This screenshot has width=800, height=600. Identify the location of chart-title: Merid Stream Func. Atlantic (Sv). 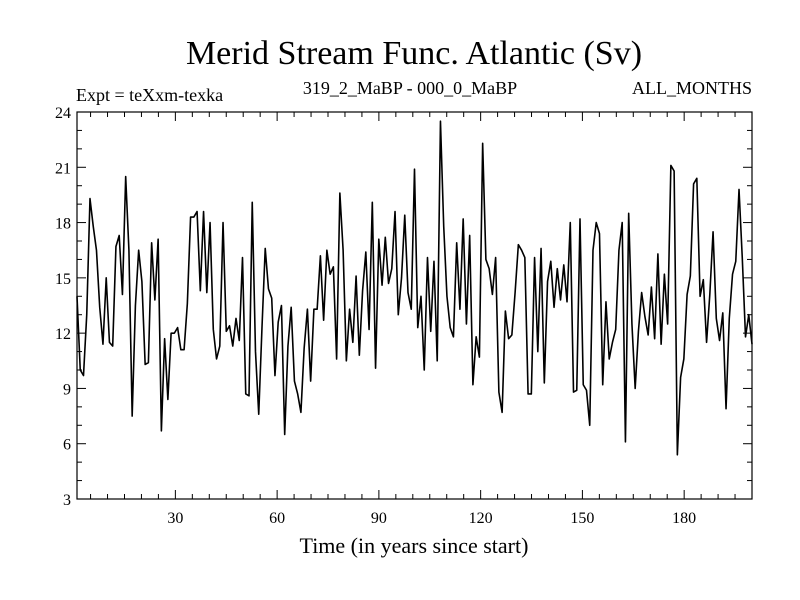
(414, 53).